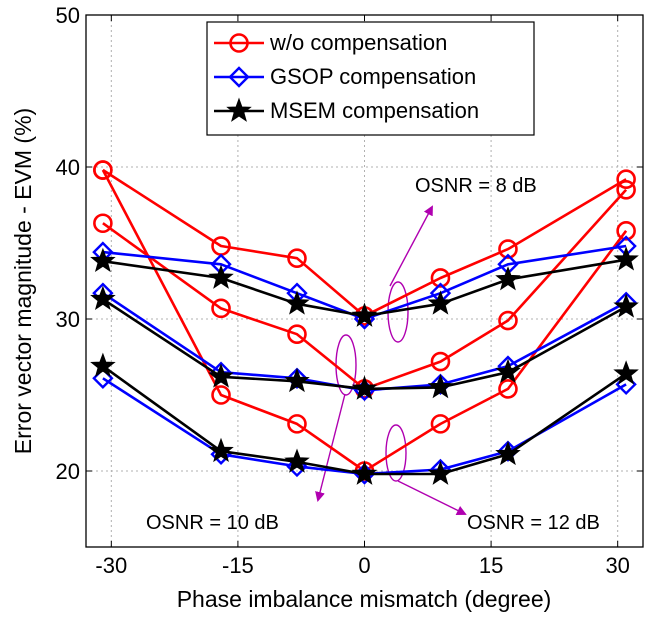  I want to click on legend-swatch-star, so click(239, 109).